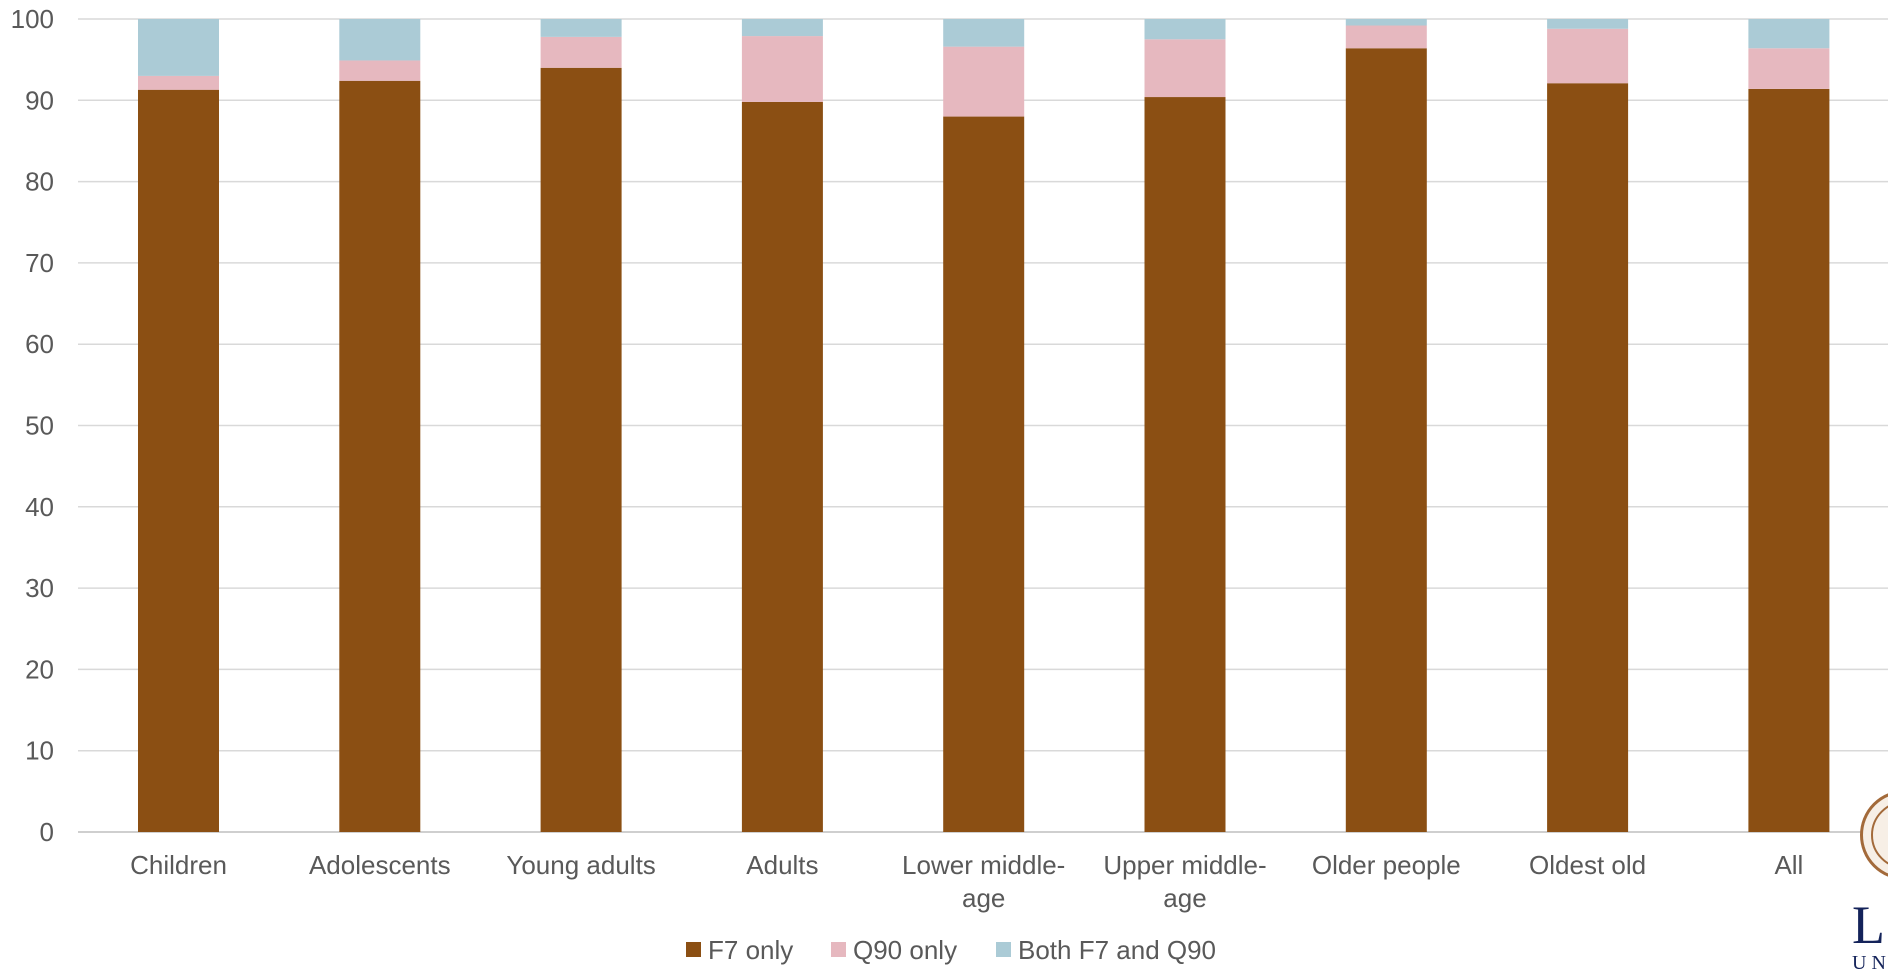  Describe the element at coordinates (580, 865) in the screenshot. I see `x-tick-label: Young adults` at that location.